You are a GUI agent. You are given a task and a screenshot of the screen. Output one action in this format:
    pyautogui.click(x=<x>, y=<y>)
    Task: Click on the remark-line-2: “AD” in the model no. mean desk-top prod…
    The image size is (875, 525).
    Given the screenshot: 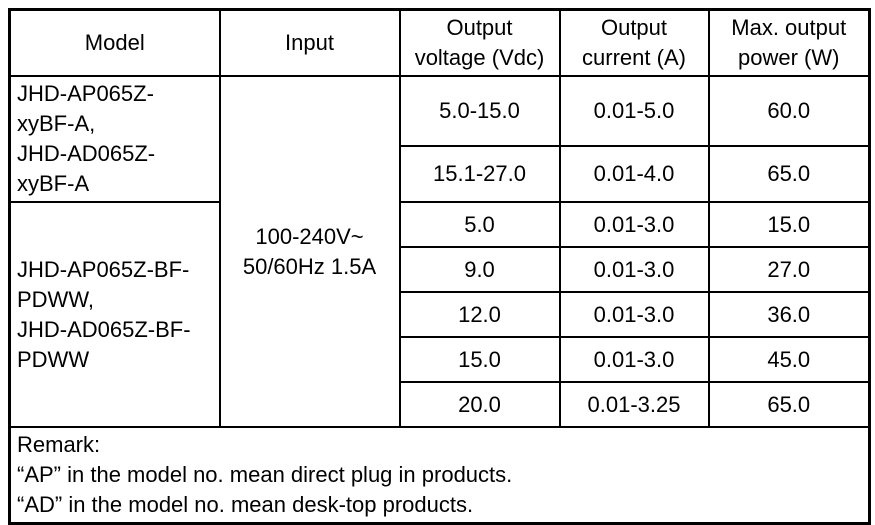 What is the action you would take?
    pyautogui.click(x=245, y=504)
    